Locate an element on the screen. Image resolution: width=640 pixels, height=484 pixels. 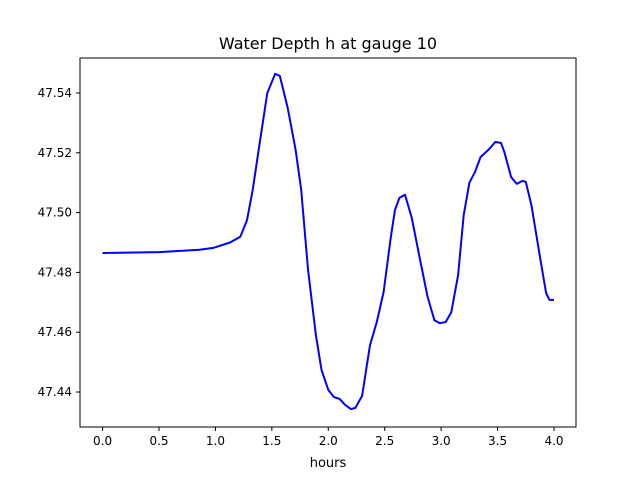
x-tick-label: 1.5 is located at coordinates (271, 441).